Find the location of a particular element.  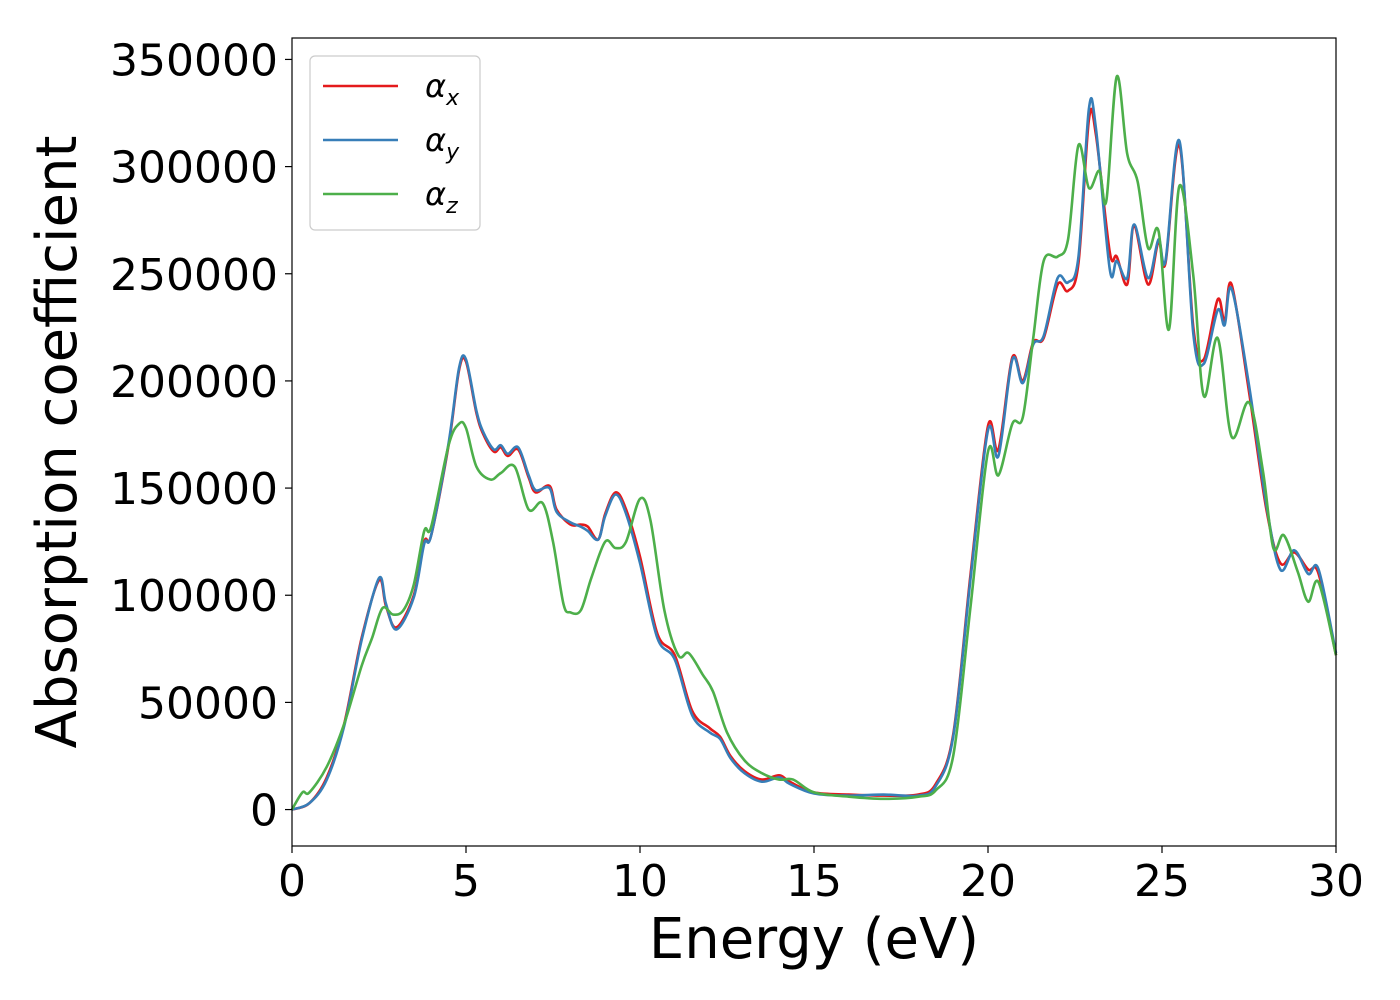

x-axis-ticks: 0 5 10 15 20 25 30 is located at coordinates (821, 876).